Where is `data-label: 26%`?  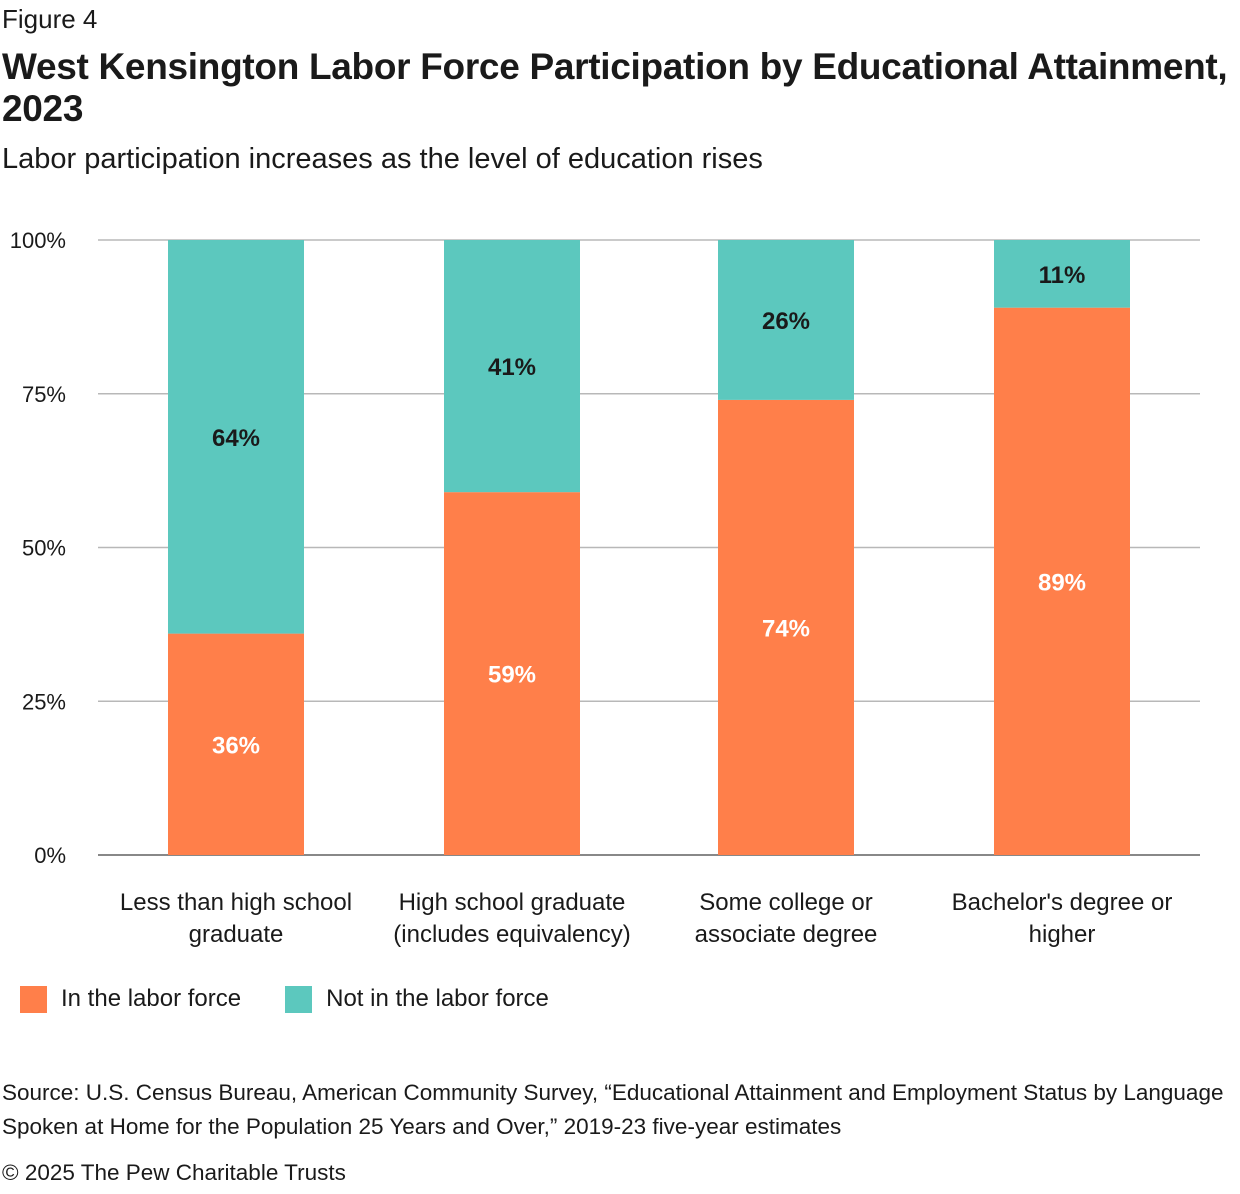 data-label: 26% is located at coordinates (786, 321).